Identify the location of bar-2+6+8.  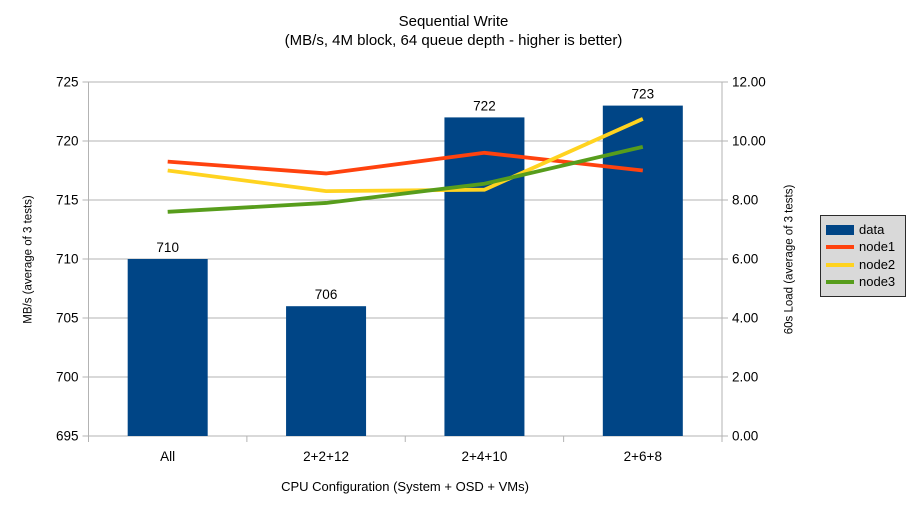
(642, 270).